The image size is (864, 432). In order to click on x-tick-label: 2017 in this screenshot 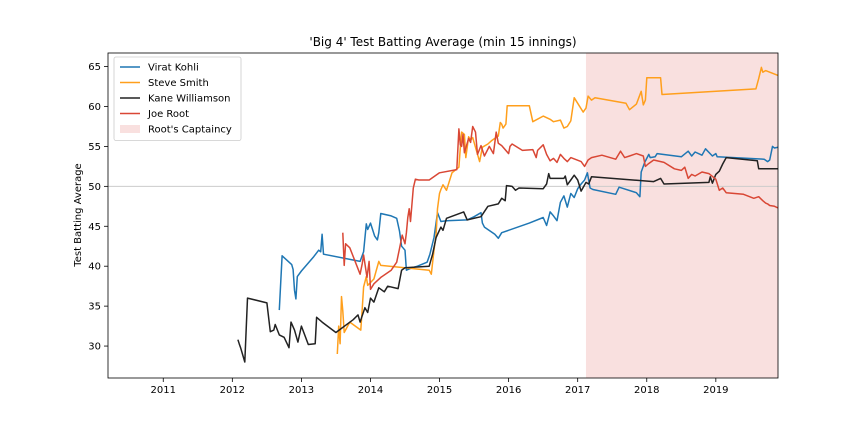, I will do `click(577, 390)`.